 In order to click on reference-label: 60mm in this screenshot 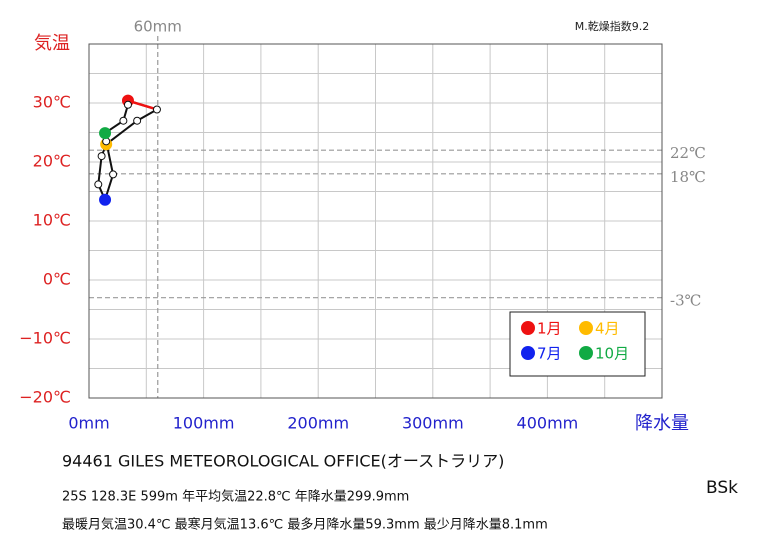, I will do `click(158, 27)`.